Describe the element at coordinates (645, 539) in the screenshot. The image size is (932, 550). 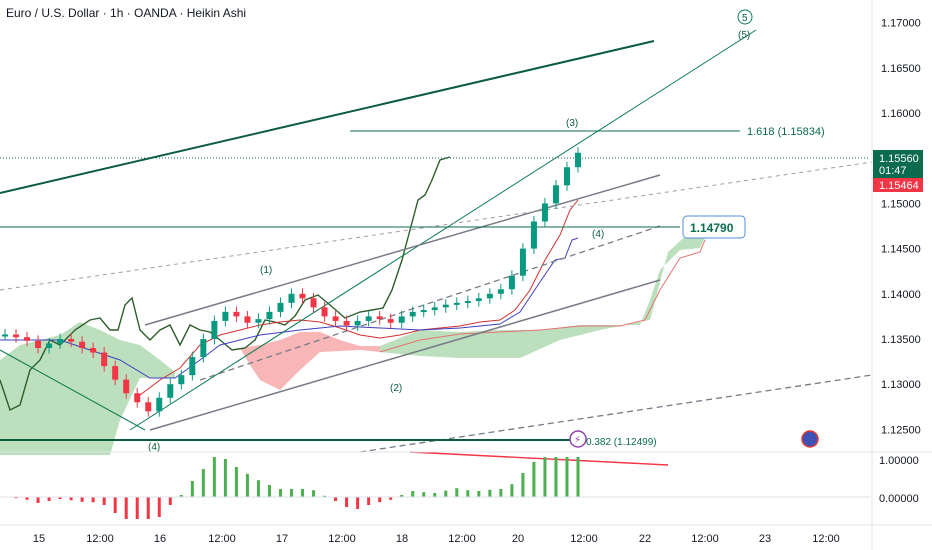
I see `time-tick-label: 22` at that location.